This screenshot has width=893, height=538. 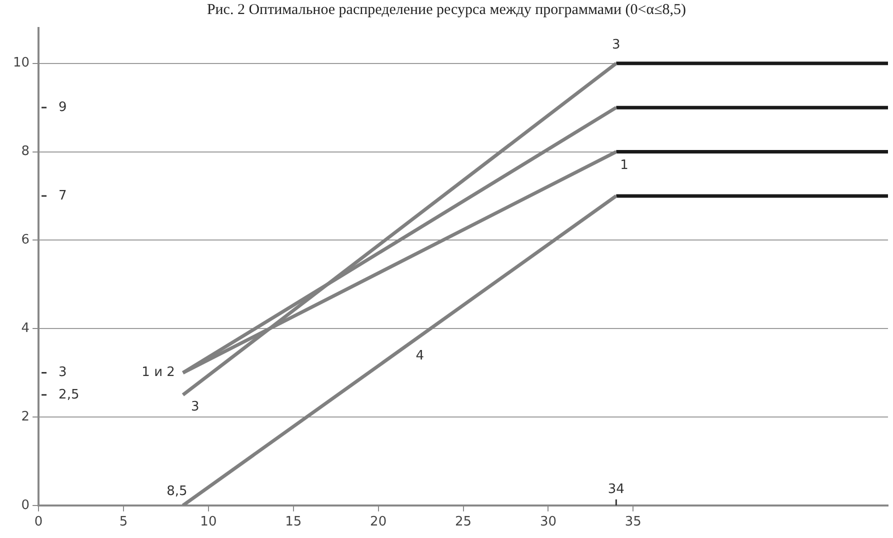 What do you see at coordinates (25, 328) in the screenshot?
I see `y-tick-label: 4` at bounding box center [25, 328].